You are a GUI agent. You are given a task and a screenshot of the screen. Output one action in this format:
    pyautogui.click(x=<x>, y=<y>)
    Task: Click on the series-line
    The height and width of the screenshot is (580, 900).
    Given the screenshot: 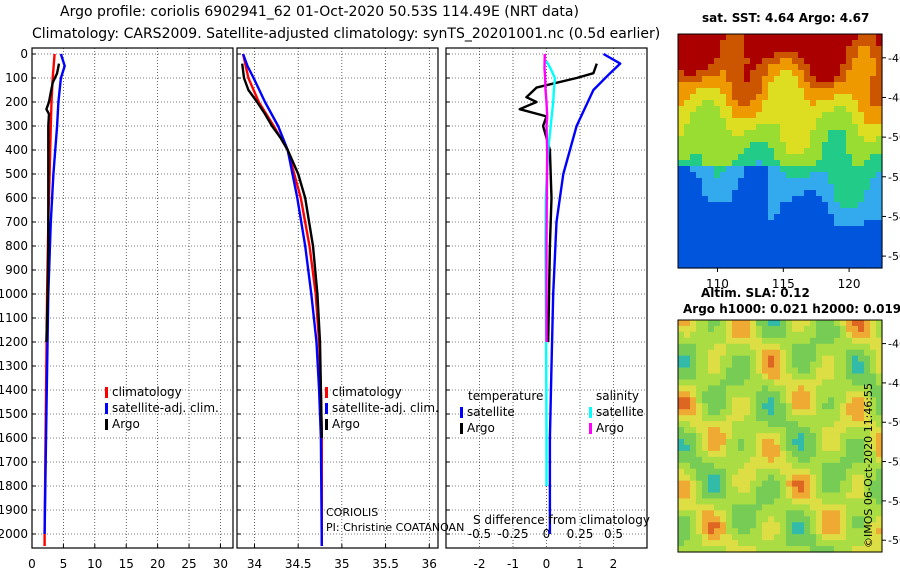 What is the action you would take?
    pyautogui.click(x=585, y=293)
    